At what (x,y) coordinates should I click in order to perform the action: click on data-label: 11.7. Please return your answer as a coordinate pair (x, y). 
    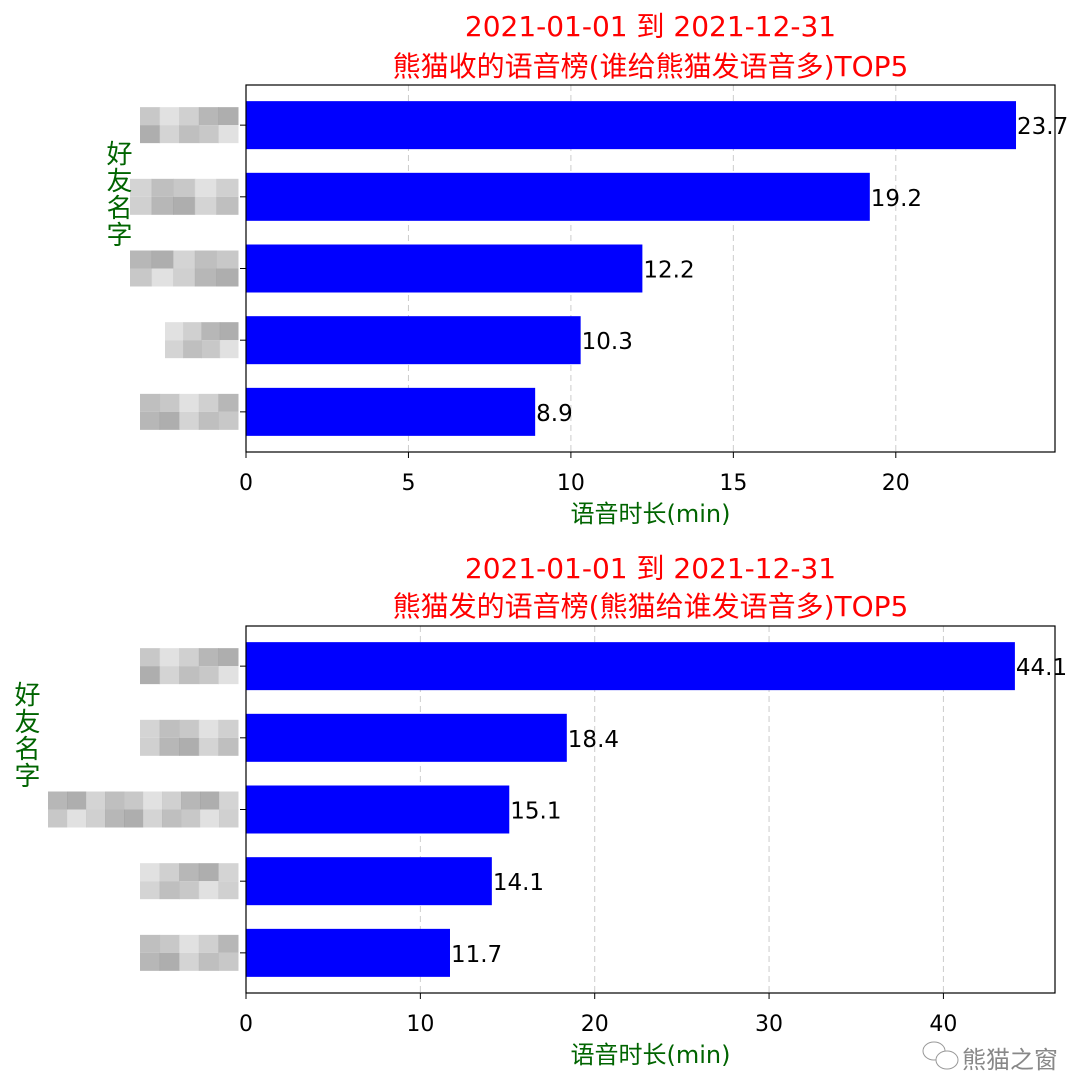
    Looking at the image, I should click on (476, 955).